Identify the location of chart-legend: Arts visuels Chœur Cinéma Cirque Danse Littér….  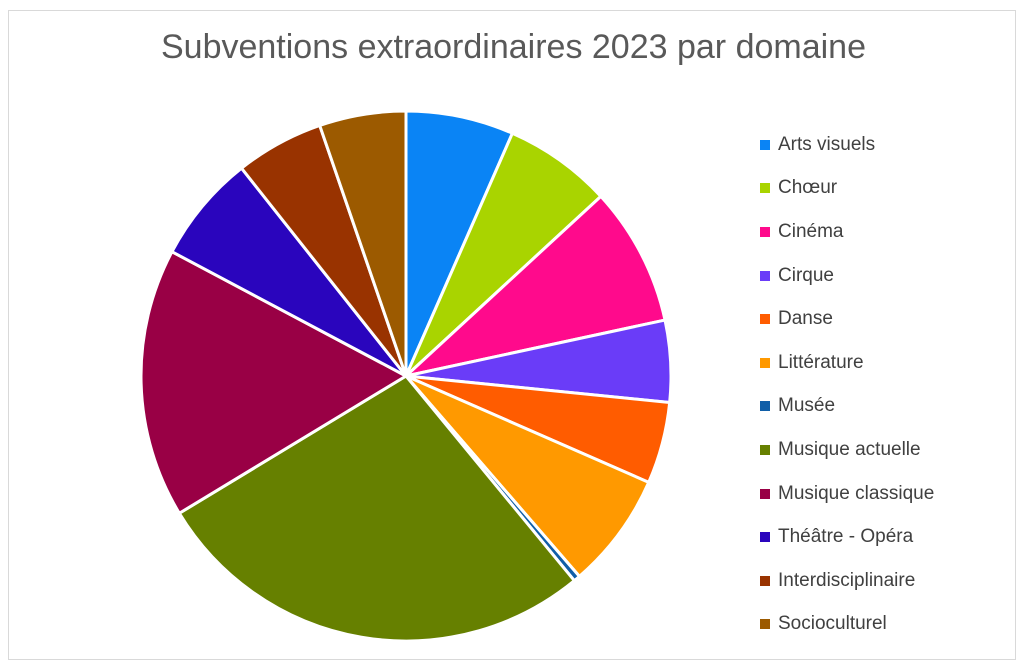
(847, 384).